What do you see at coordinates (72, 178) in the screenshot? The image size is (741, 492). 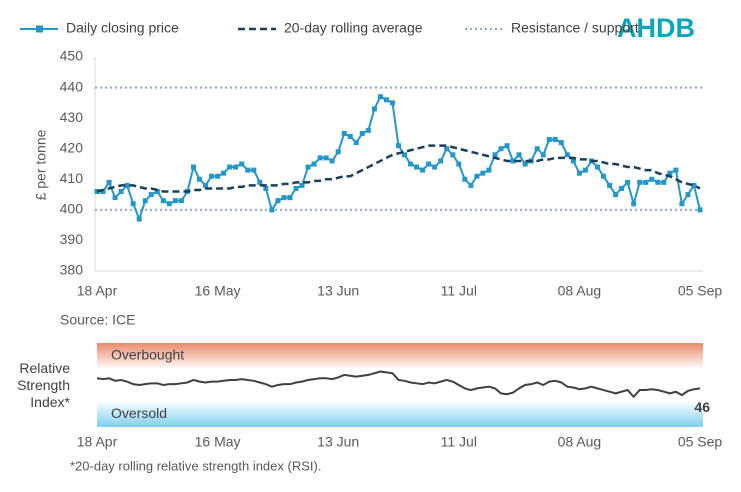 I see `y-tick-label: 410` at bounding box center [72, 178].